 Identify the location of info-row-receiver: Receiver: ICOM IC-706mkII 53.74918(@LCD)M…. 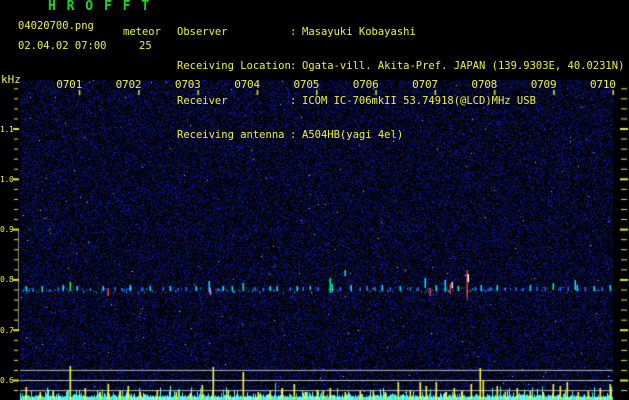
(400, 101).